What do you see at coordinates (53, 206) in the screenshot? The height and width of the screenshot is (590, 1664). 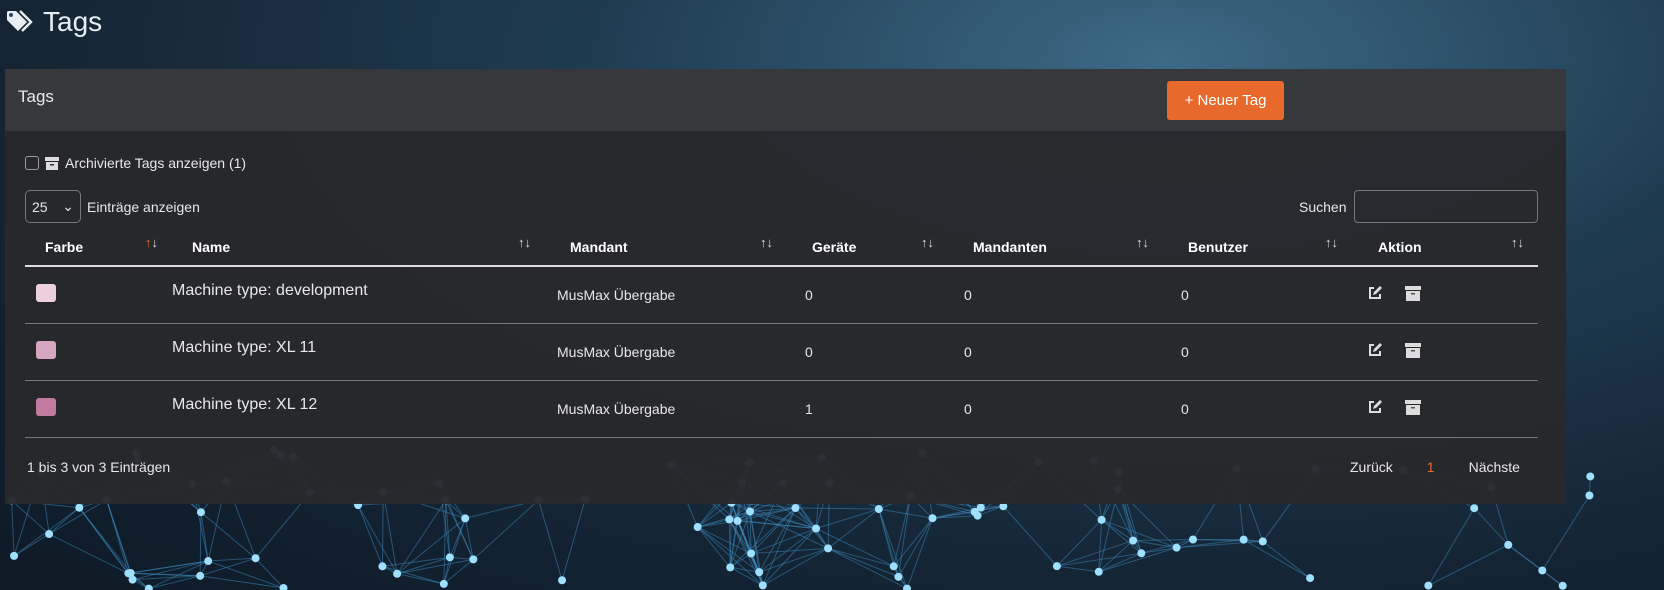 I see `page-length-select: 25 ⌄` at bounding box center [53, 206].